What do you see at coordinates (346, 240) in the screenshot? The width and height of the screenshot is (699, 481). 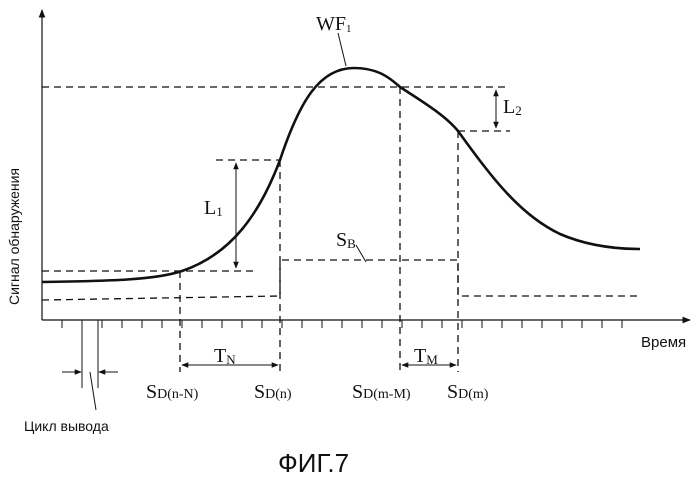 I see `sb-label: SB` at bounding box center [346, 240].